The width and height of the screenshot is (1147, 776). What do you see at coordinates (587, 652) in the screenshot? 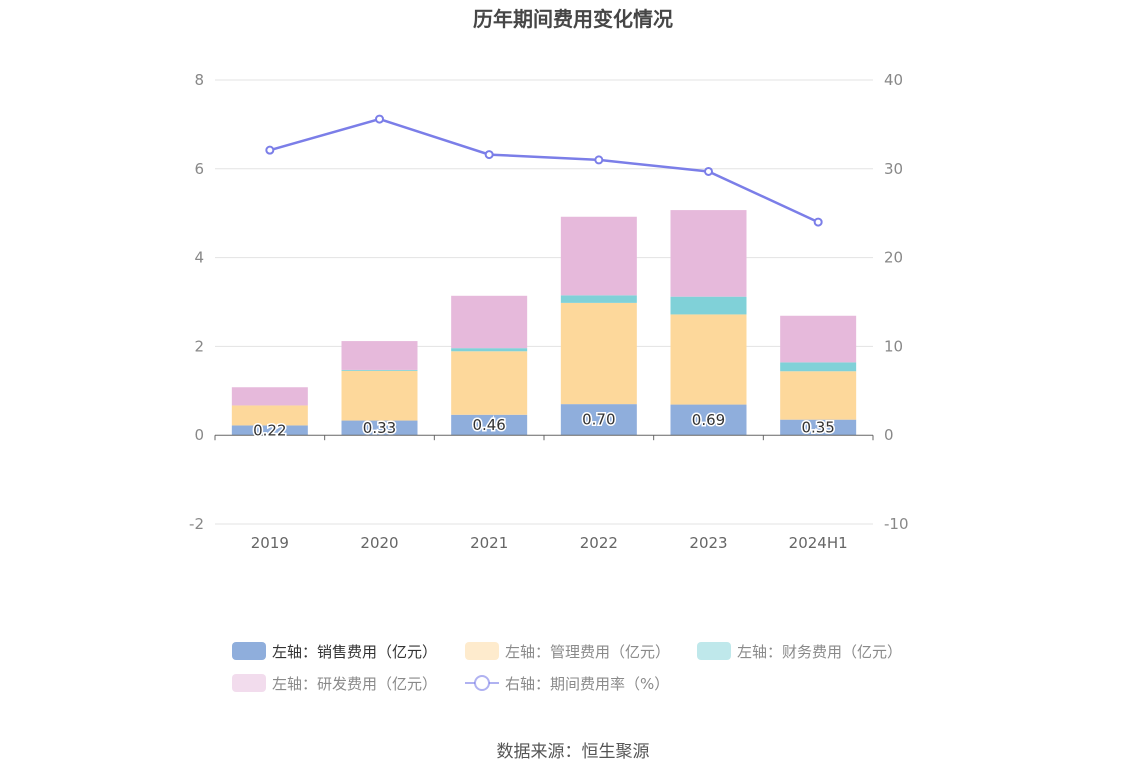
I see `legend-label: 左轴：管理费用（亿元）` at bounding box center [587, 652].